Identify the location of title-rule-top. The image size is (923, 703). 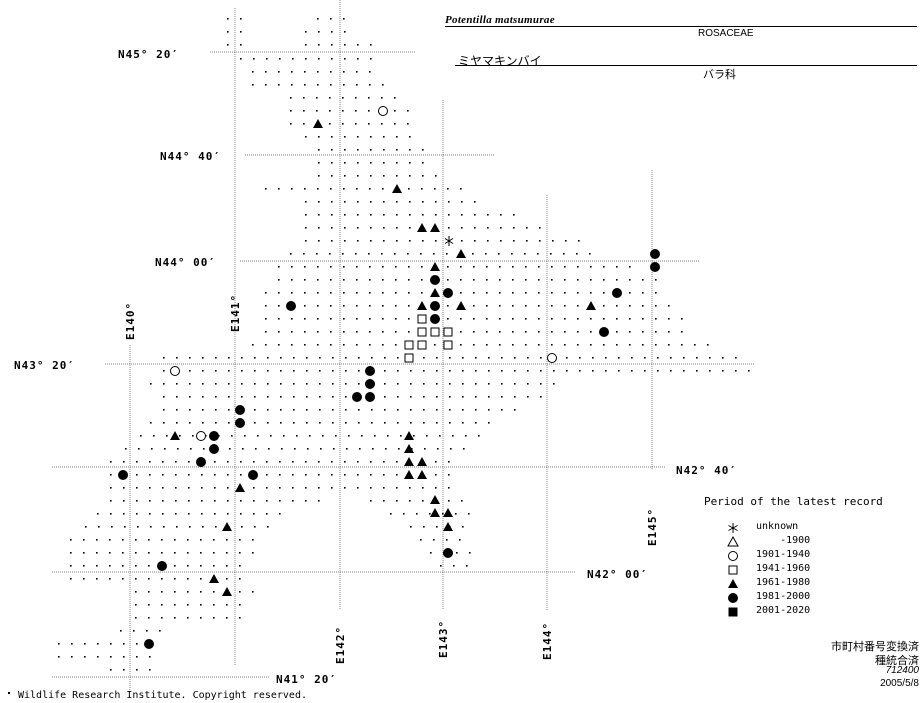
(681, 26).